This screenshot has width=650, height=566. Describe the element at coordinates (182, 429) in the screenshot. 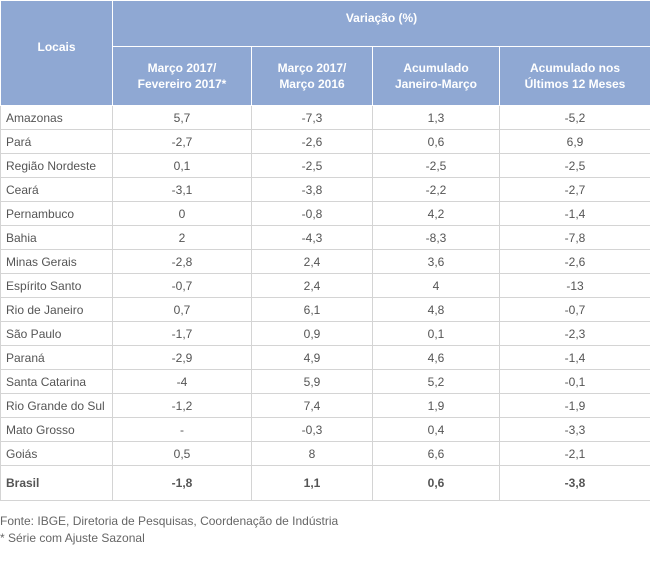

I see `cell-value: -` at that location.